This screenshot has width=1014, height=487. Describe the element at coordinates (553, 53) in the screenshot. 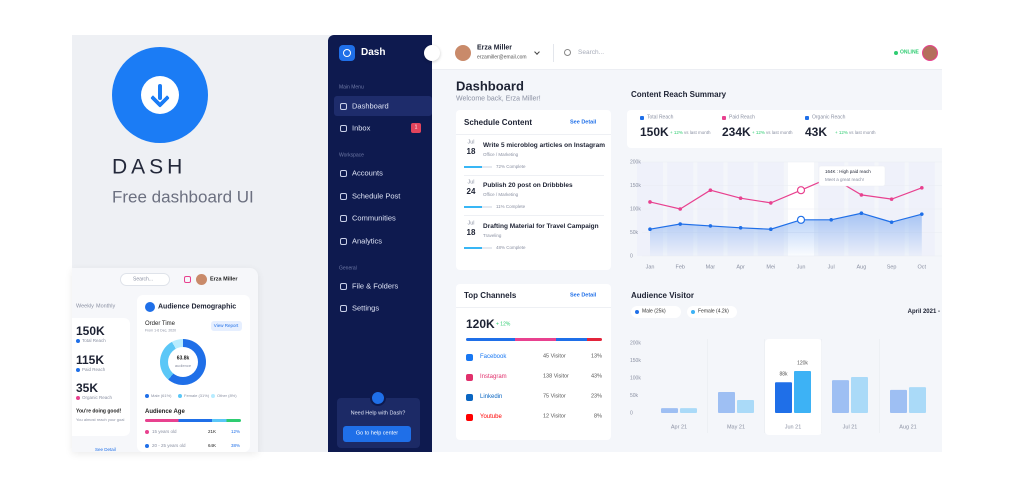

I see `topbar-divider` at that location.